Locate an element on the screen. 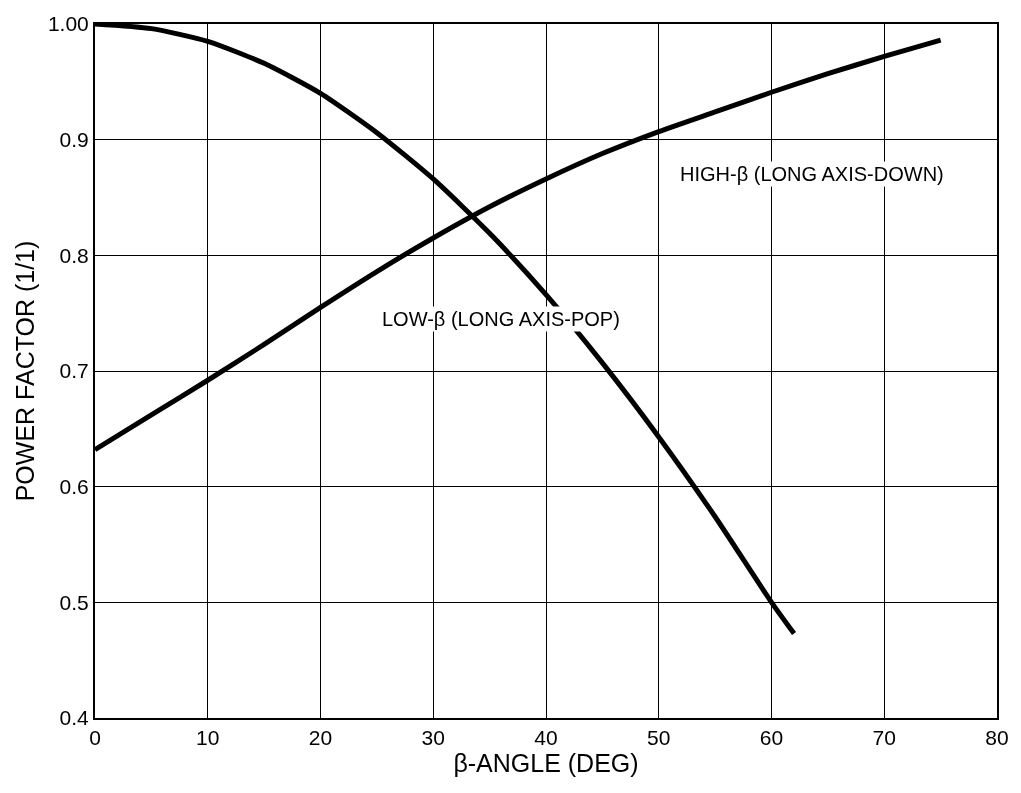  y-tick-label: 0.8 is located at coordinates (74, 255).